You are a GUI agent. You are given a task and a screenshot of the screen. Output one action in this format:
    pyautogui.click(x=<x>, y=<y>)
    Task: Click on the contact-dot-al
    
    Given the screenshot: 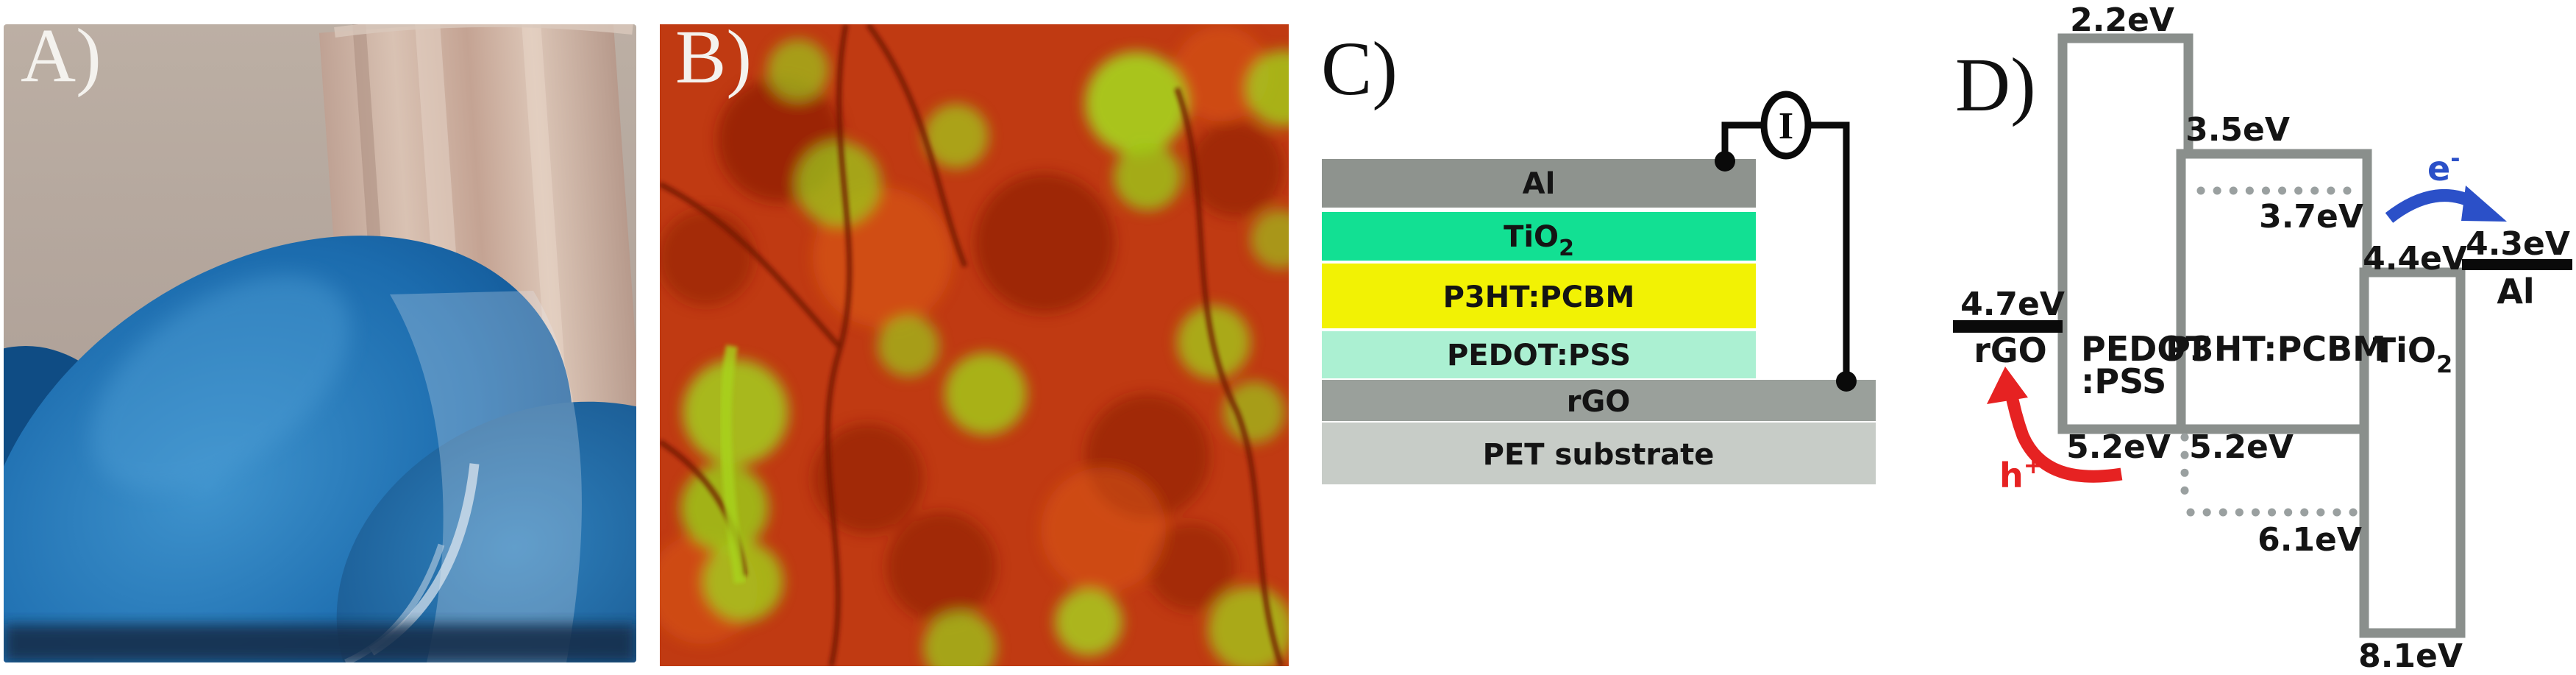 What is the action you would take?
    pyautogui.click(x=1725, y=161)
    